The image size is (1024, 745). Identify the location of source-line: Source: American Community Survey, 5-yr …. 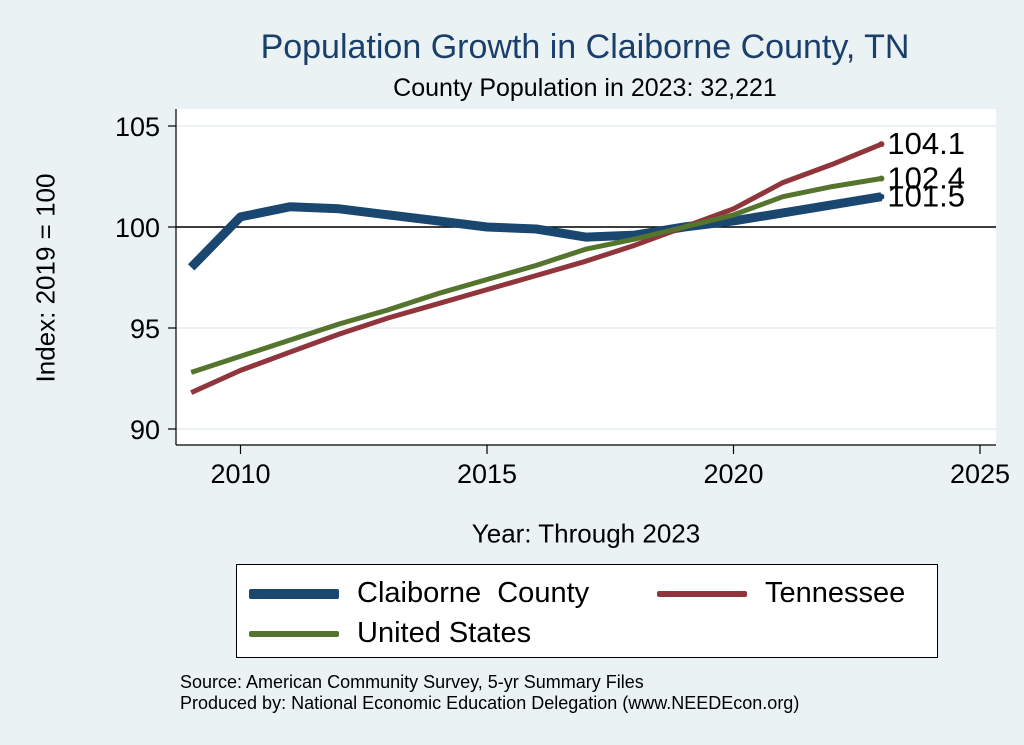
(412, 682).